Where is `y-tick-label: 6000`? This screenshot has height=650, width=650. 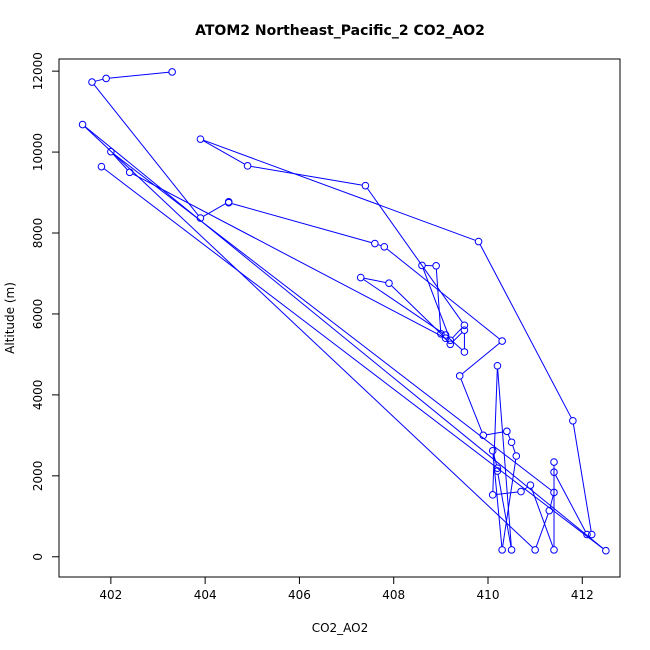
y-tick-label: 6000 is located at coordinates (38, 314).